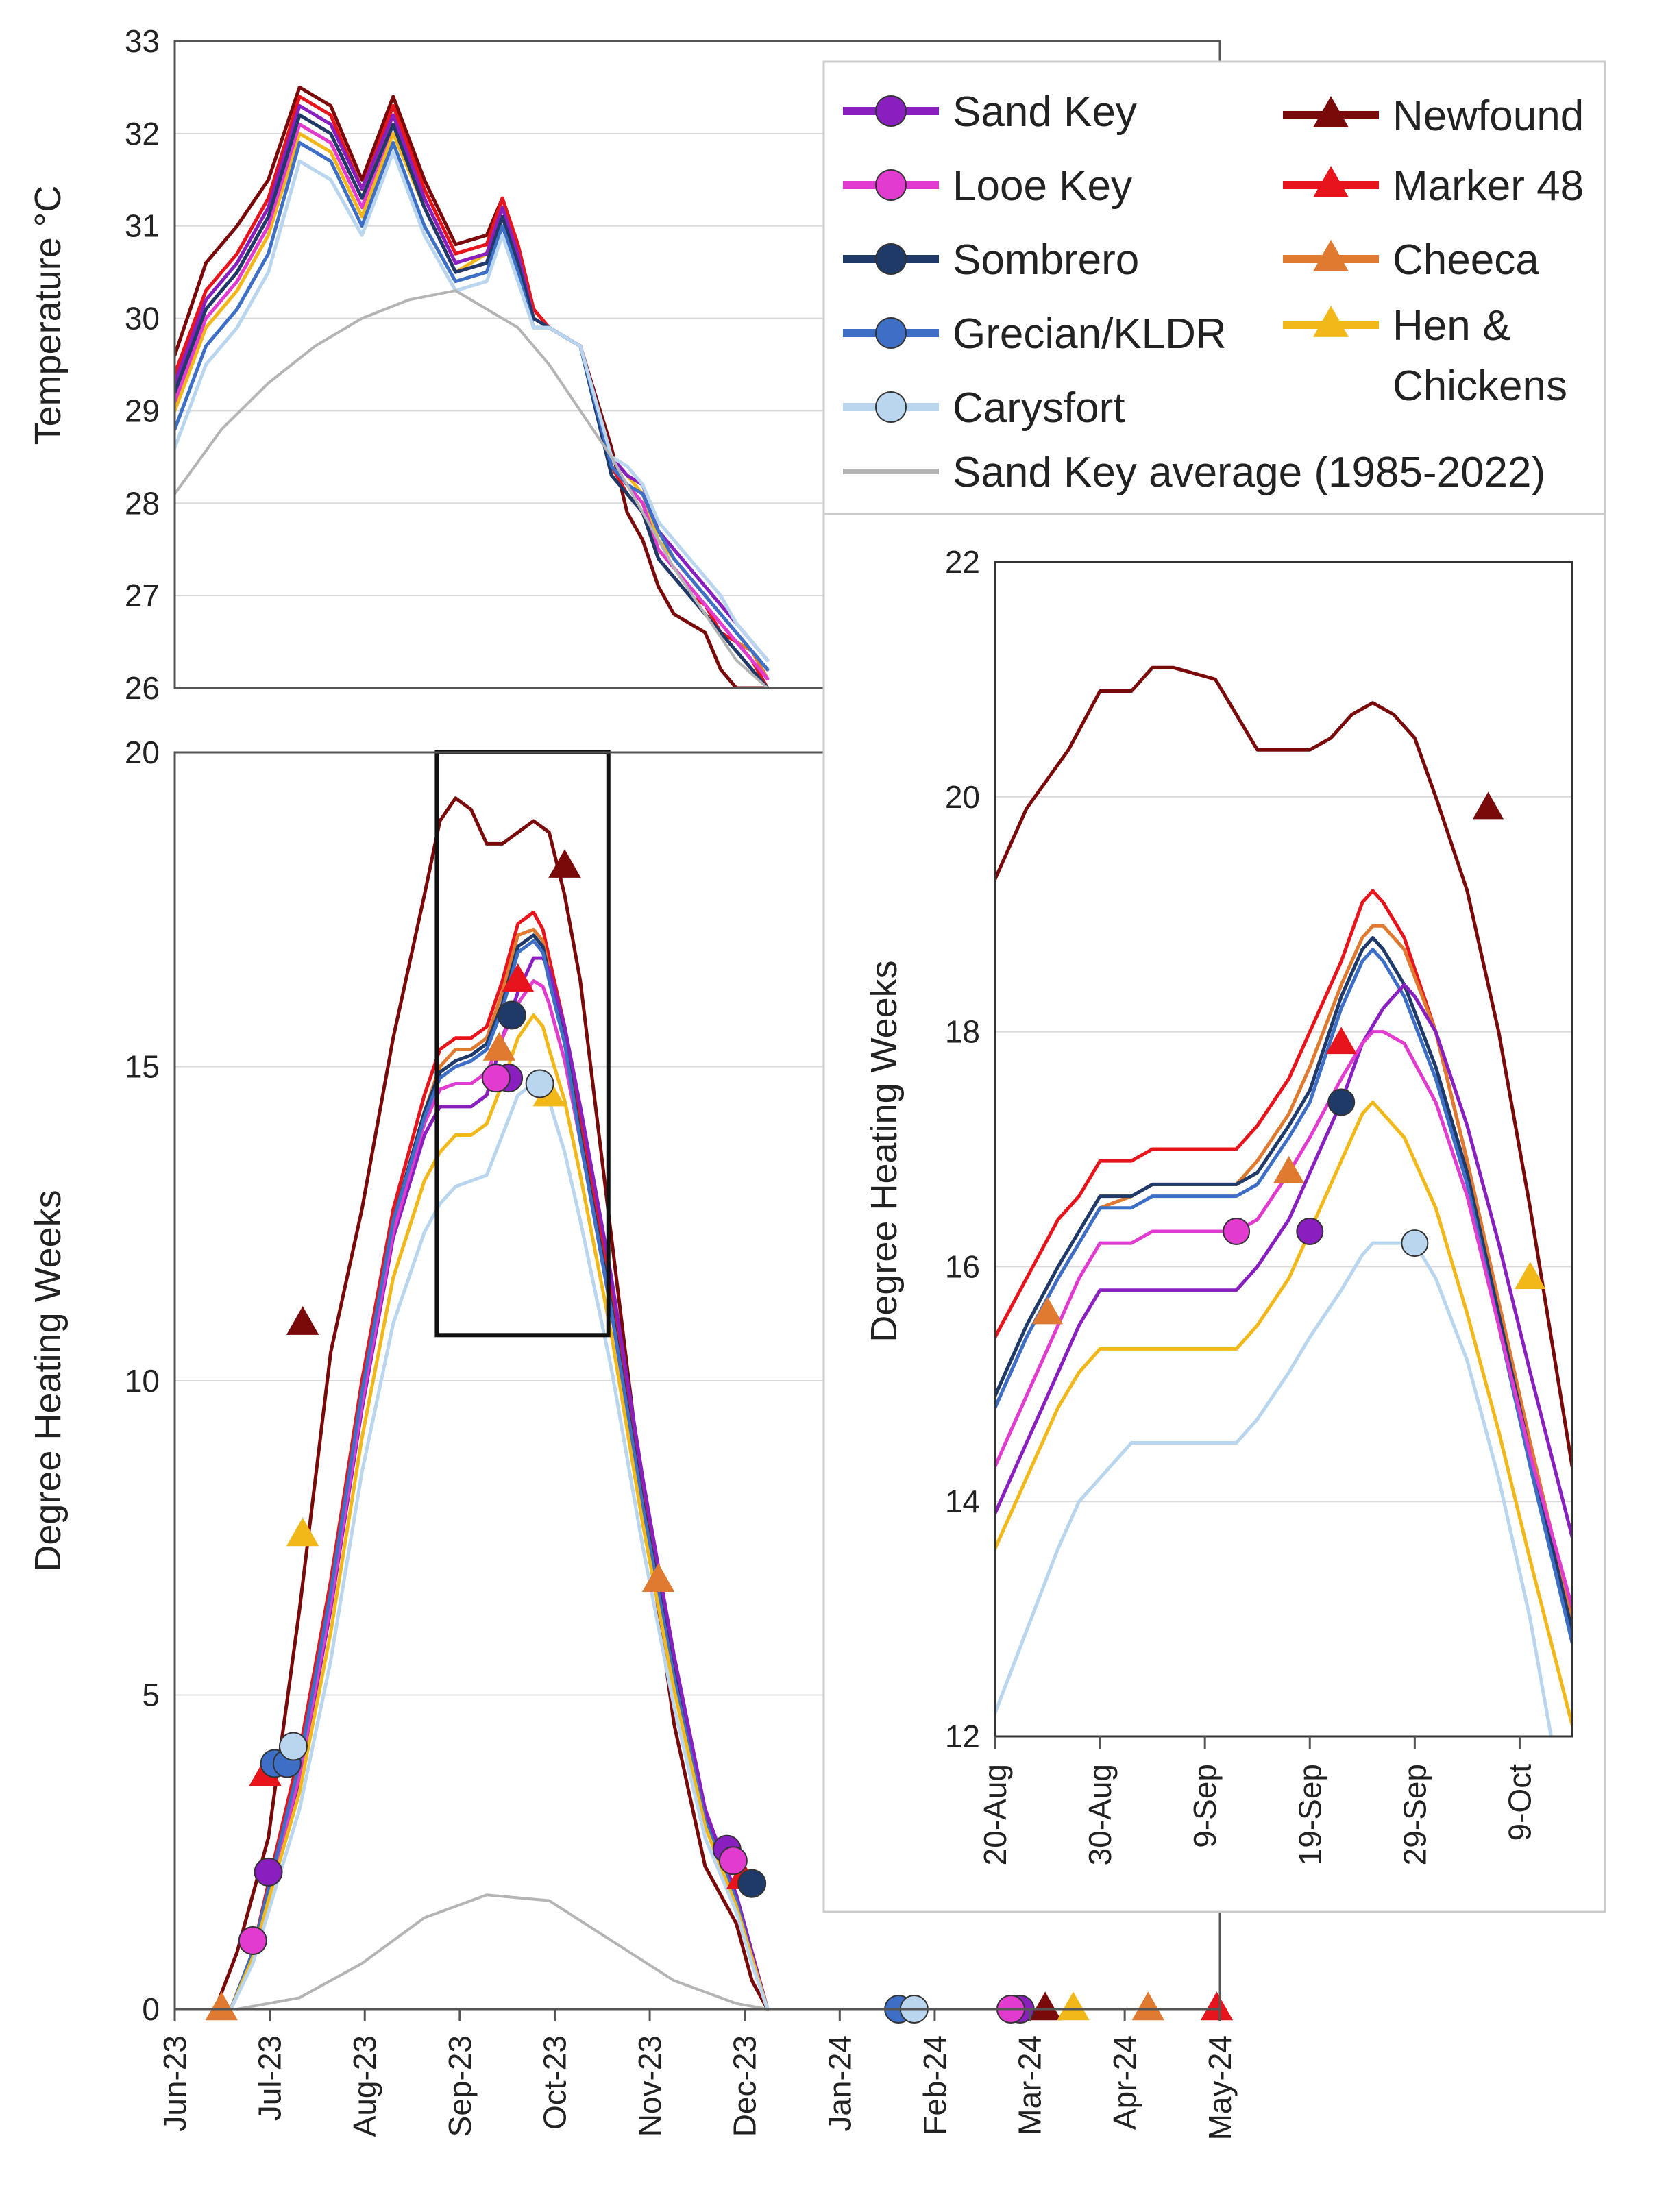 This screenshot has height=2212, width=1666. What do you see at coordinates (1045, 112) in the screenshot?
I see `legend-item-sand-key-0-label: Sand Key` at bounding box center [1045, 112].